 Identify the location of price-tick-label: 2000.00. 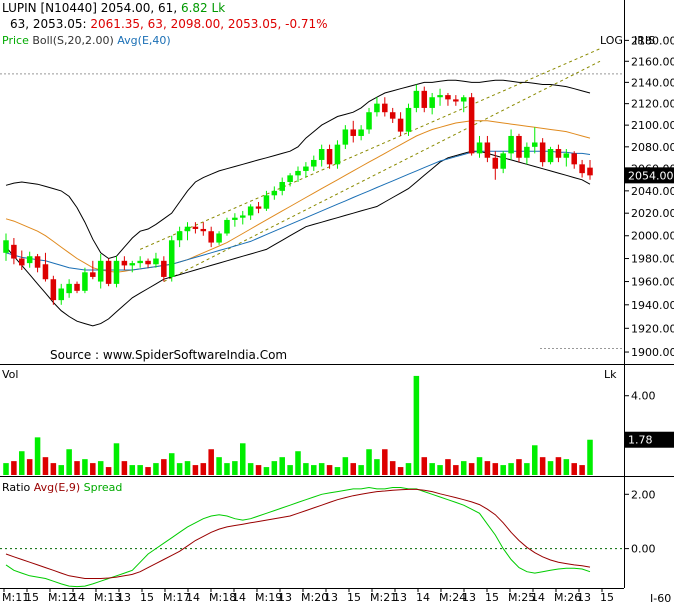
(652, 236).